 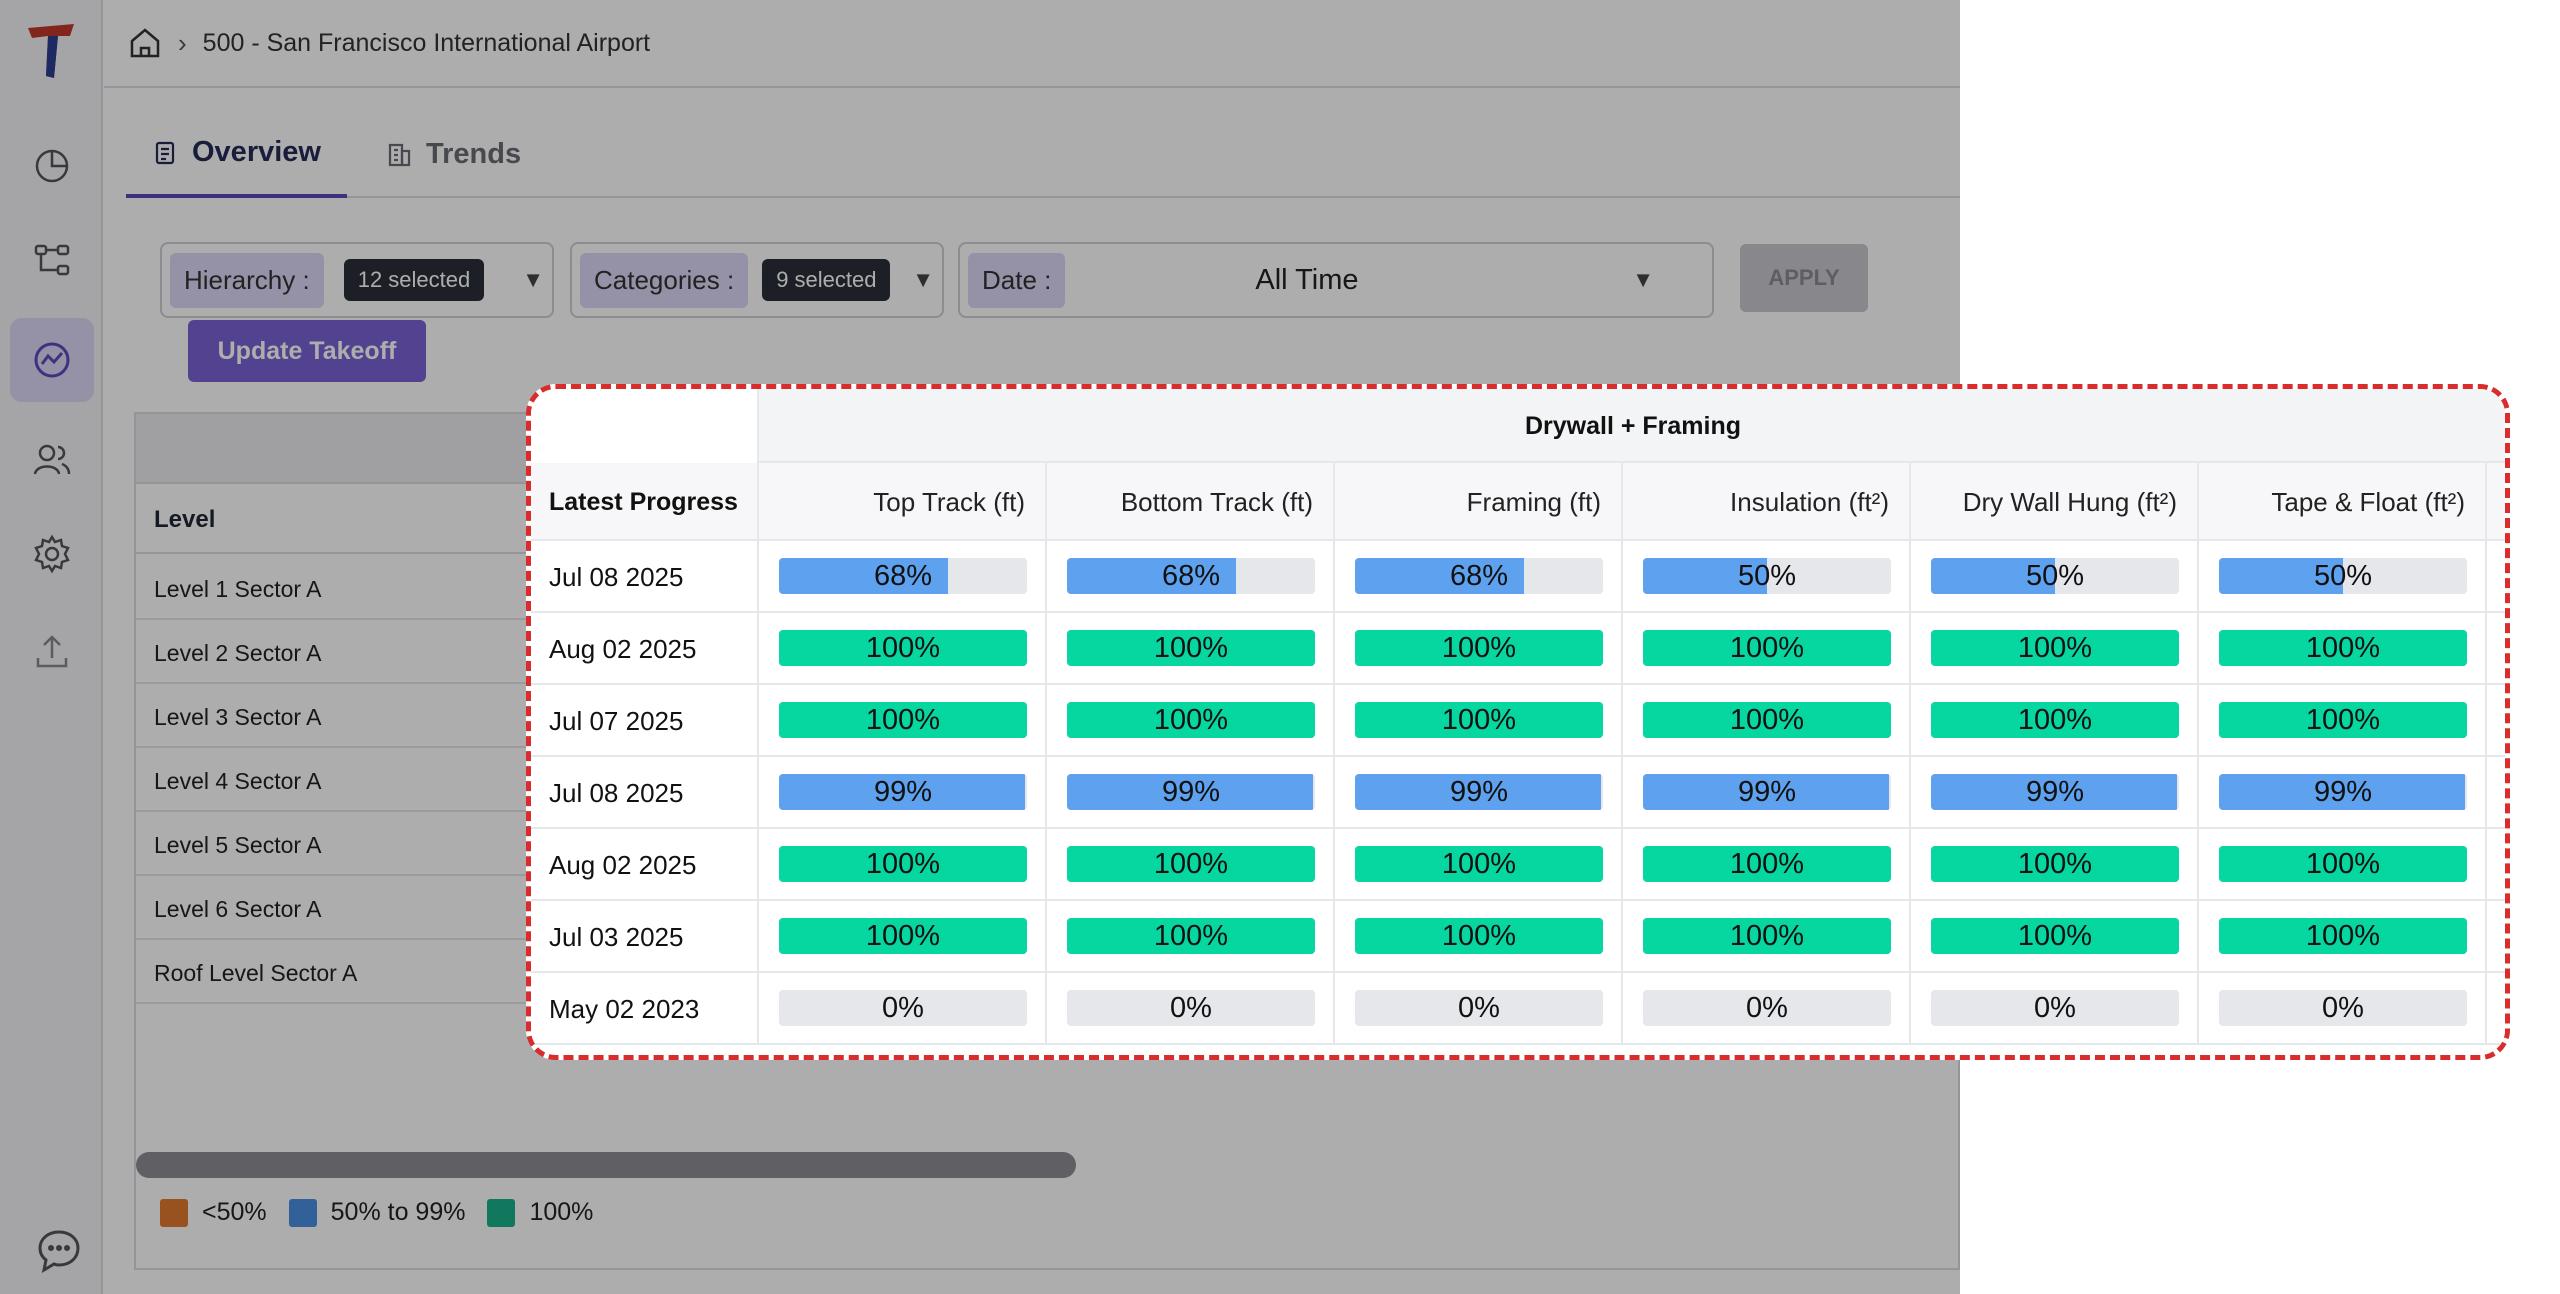 I want to click on column-header: Insulation (ft²), so click(x=1767, y=502).